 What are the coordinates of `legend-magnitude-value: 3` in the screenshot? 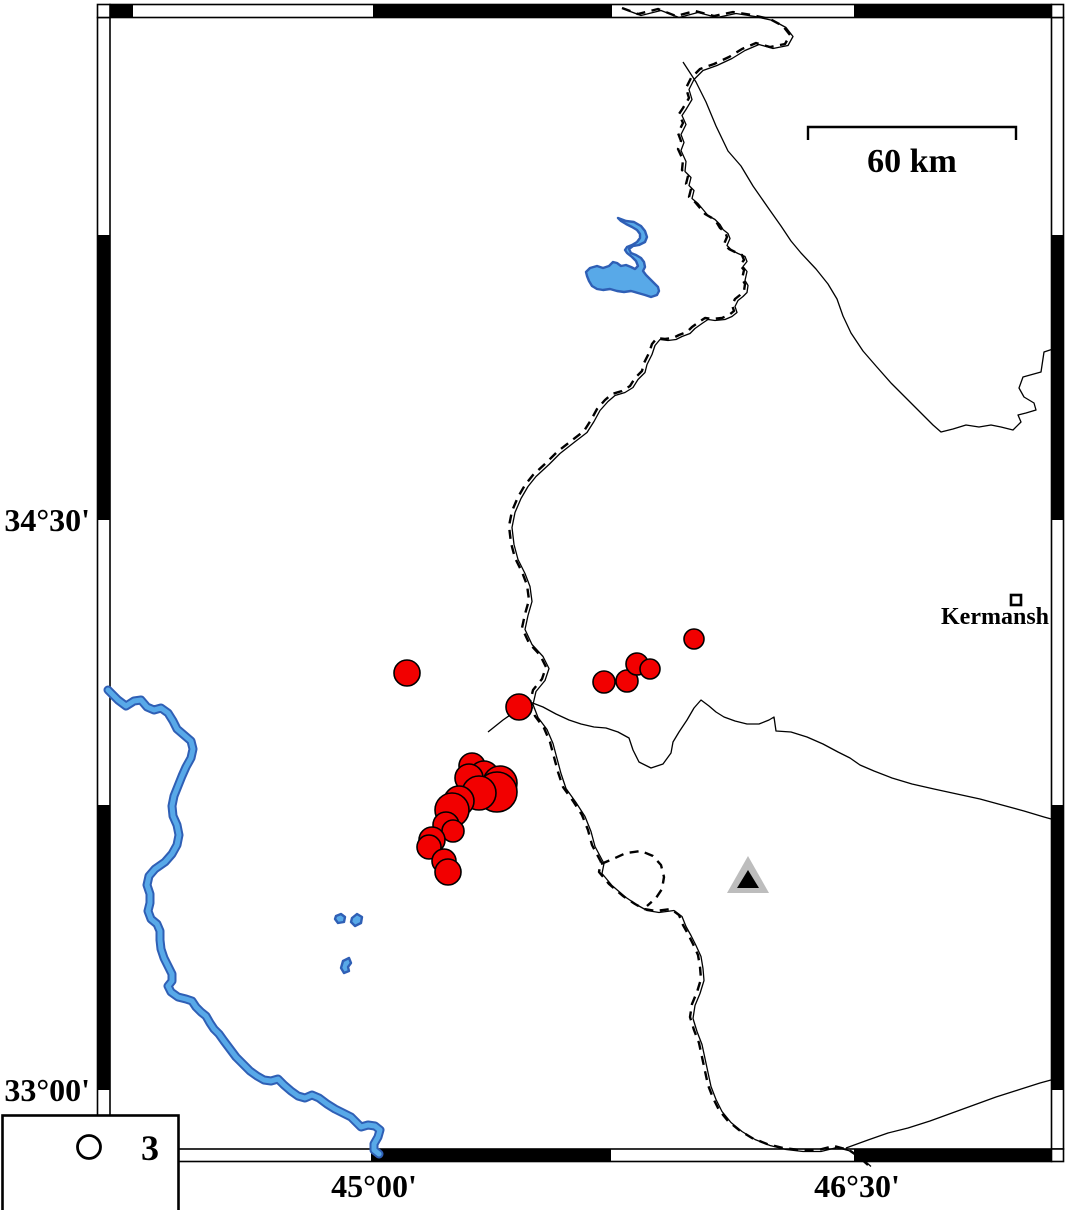 It's located at (150, 1148).